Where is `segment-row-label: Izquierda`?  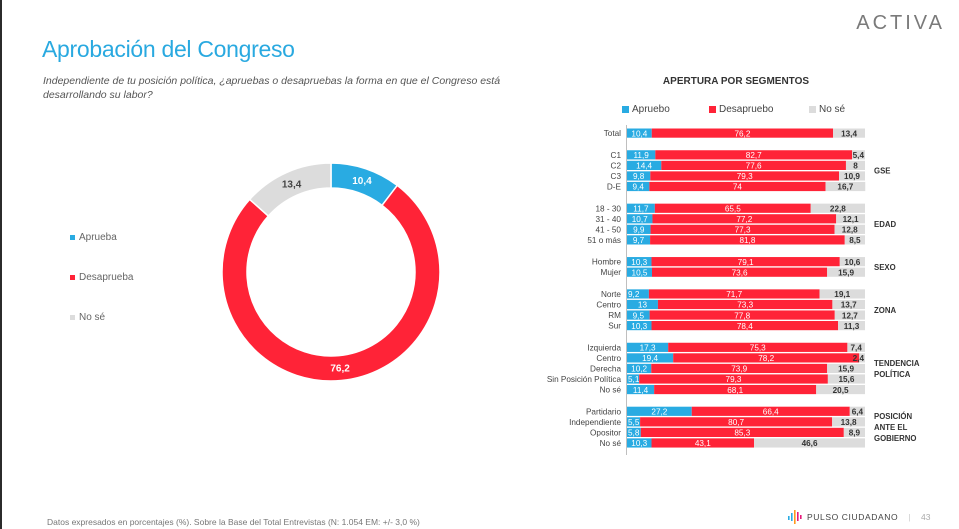 segment-row-label: Izquierda is located at coordinates (604, 347).